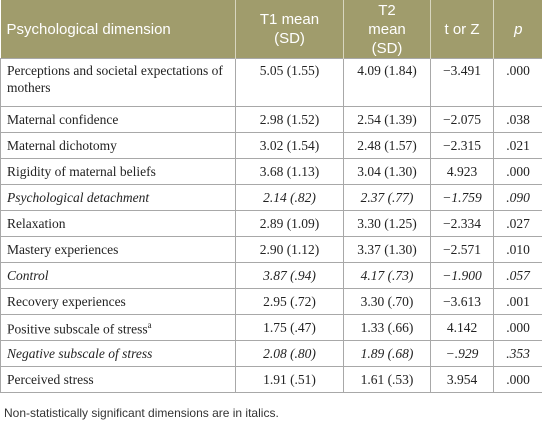 This screenshot has width=542, height=429. I want to click on cell-text: .057, so click(518, 275).